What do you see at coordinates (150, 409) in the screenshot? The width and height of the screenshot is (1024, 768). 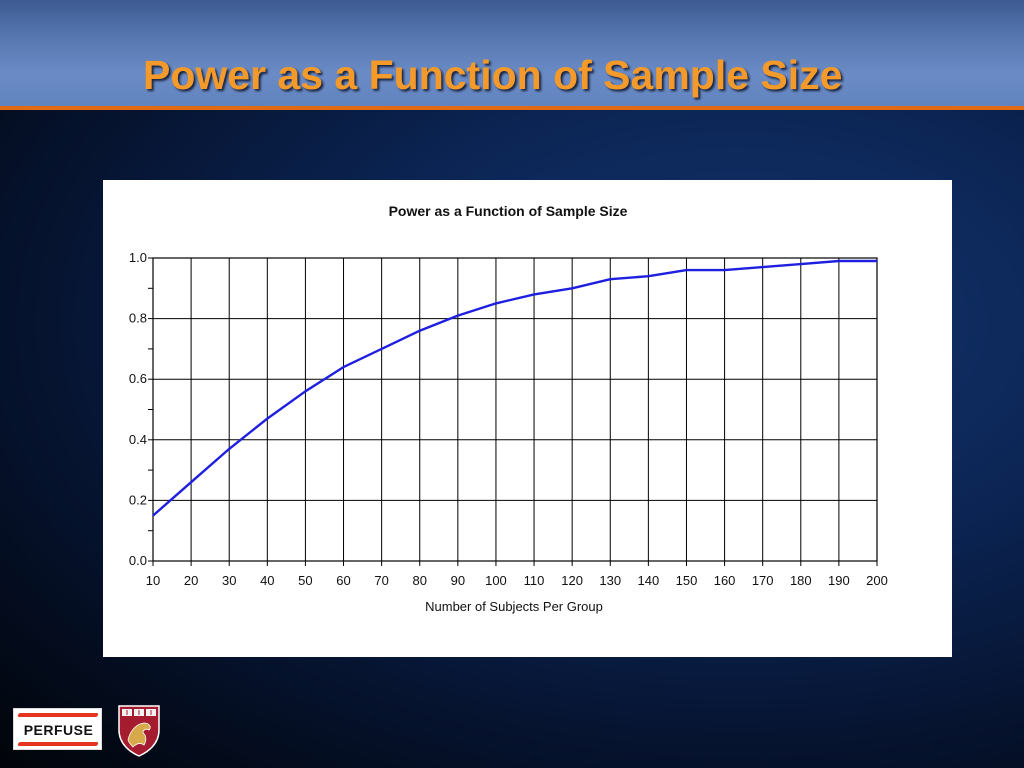 I see `y-minor-ticks` at bounding box center [150, 409].